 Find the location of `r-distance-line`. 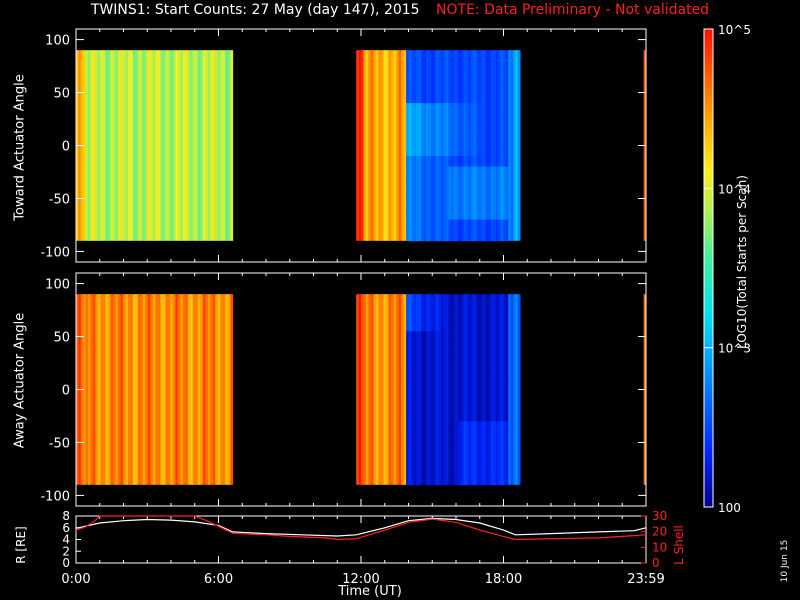

r-distance-line is located at coordinates (361, 527).